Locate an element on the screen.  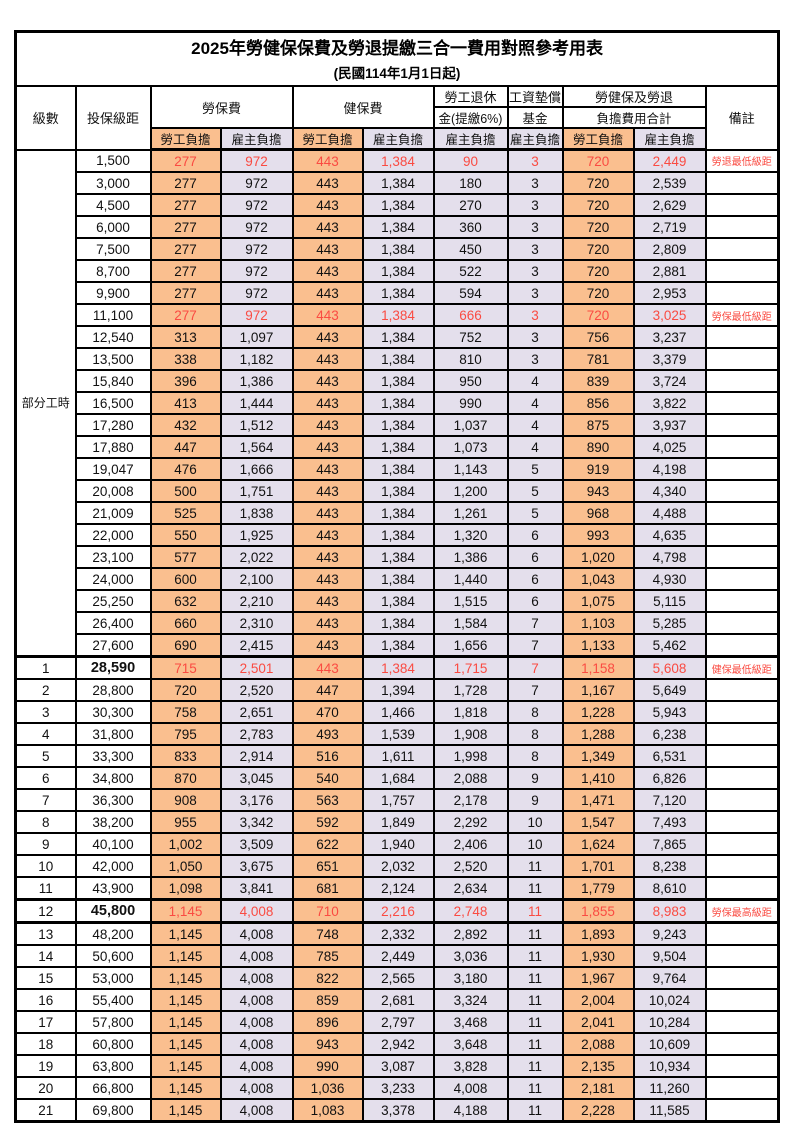
cell-total-employer: 3,937 is located at coordinates (669, 425).